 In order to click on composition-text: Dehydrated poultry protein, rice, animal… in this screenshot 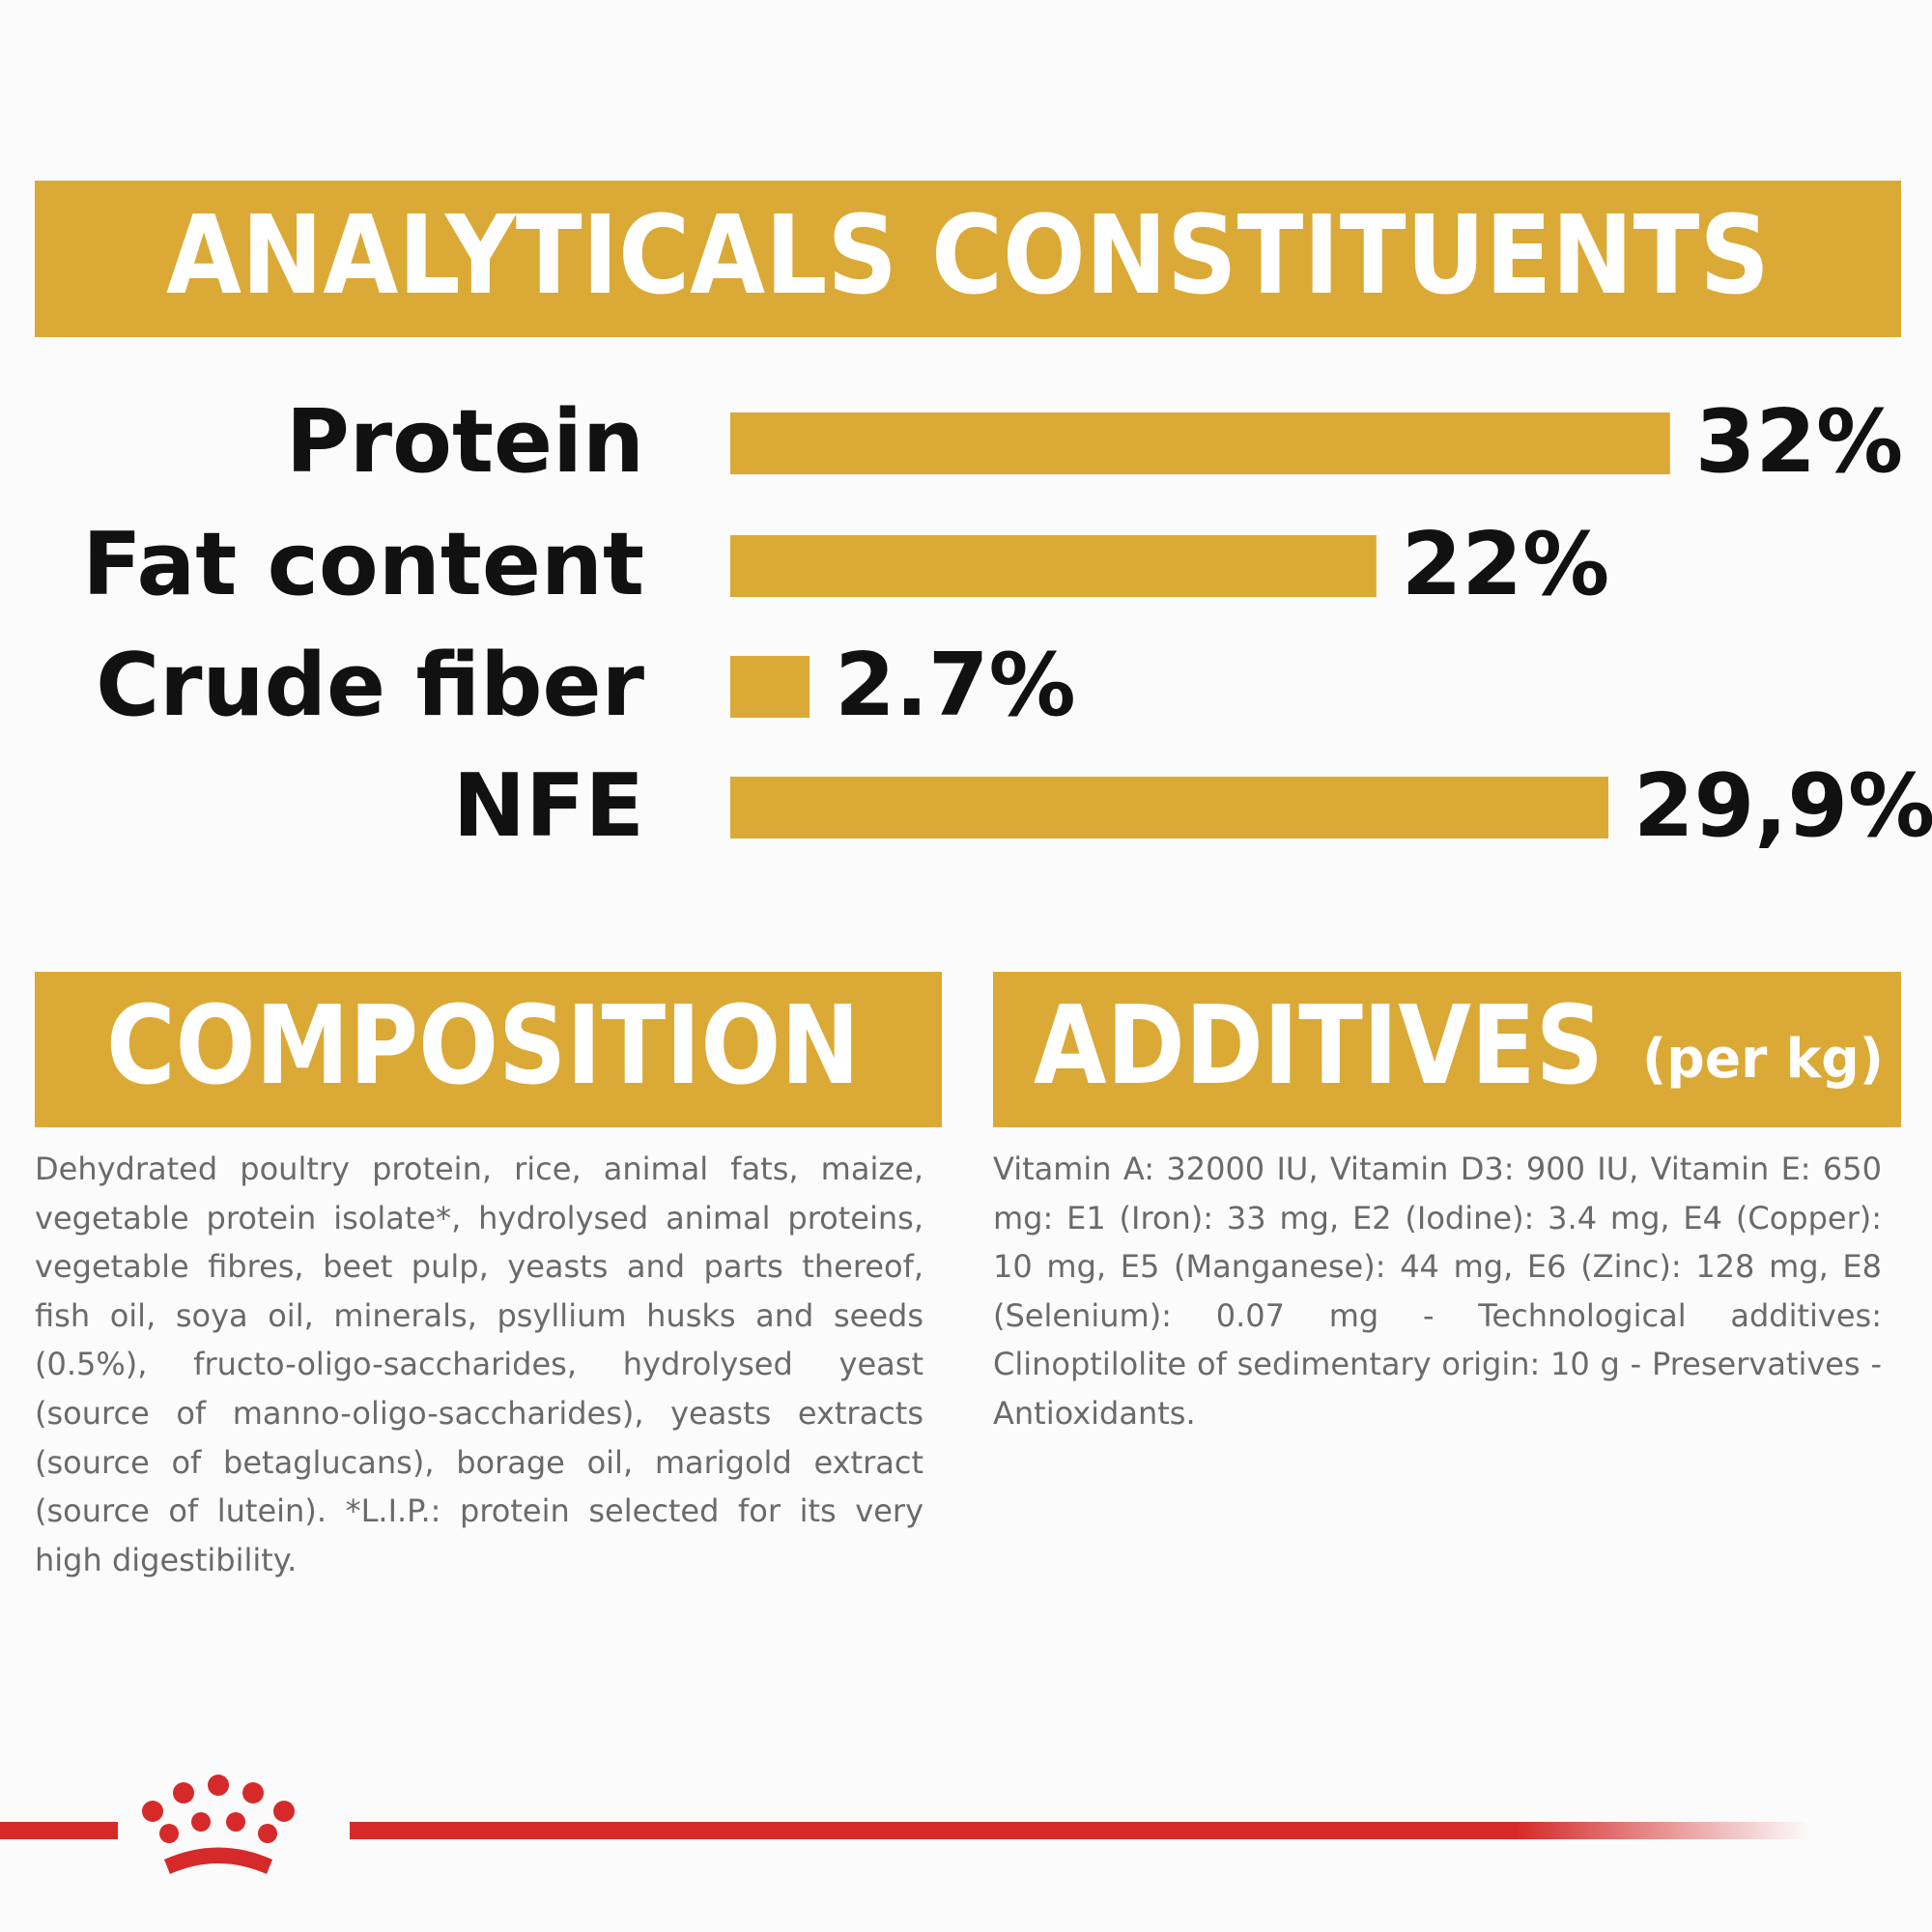, I will do `click(479, 1364)`.